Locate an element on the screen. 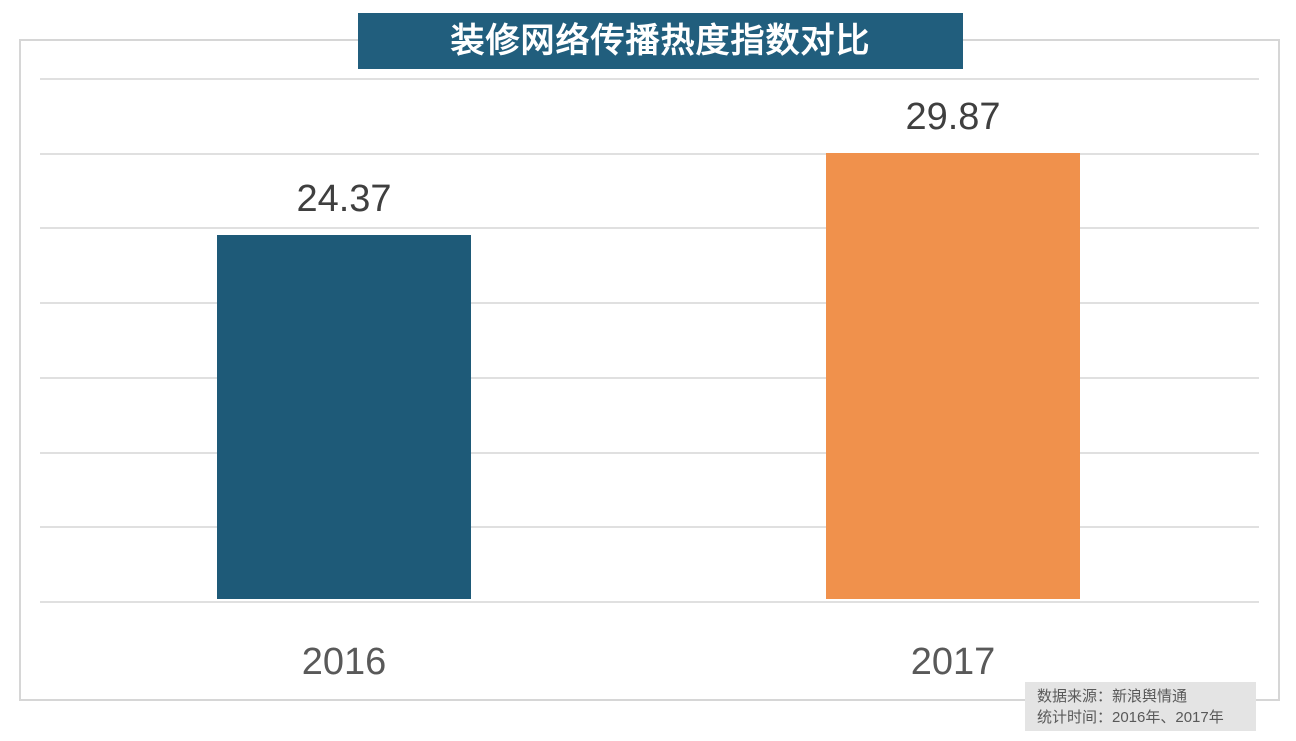 This screenshot has width=1296, height=741. chart-title-banner: 装修网络传播热度指数对比 is located at coordinates (660, 41).